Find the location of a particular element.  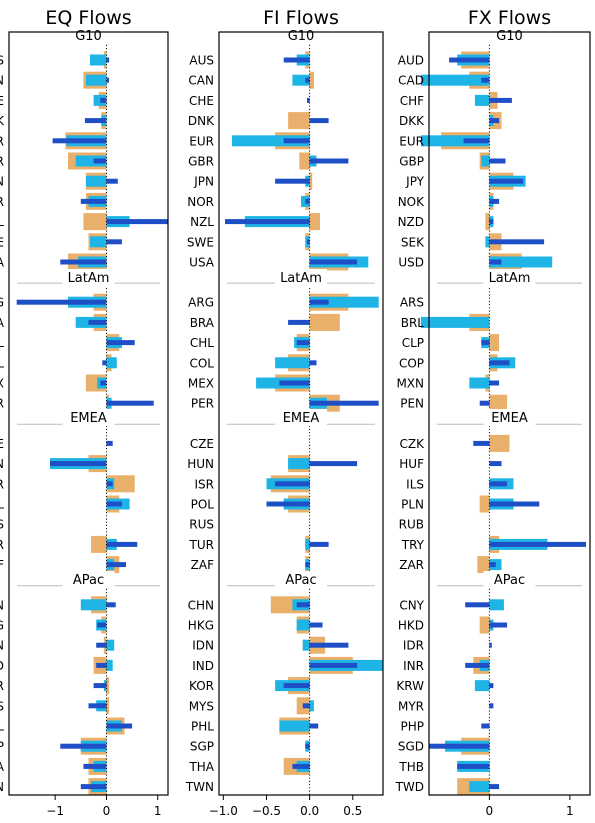

bar-thin-eq-can is located at coordinates (108, 80).